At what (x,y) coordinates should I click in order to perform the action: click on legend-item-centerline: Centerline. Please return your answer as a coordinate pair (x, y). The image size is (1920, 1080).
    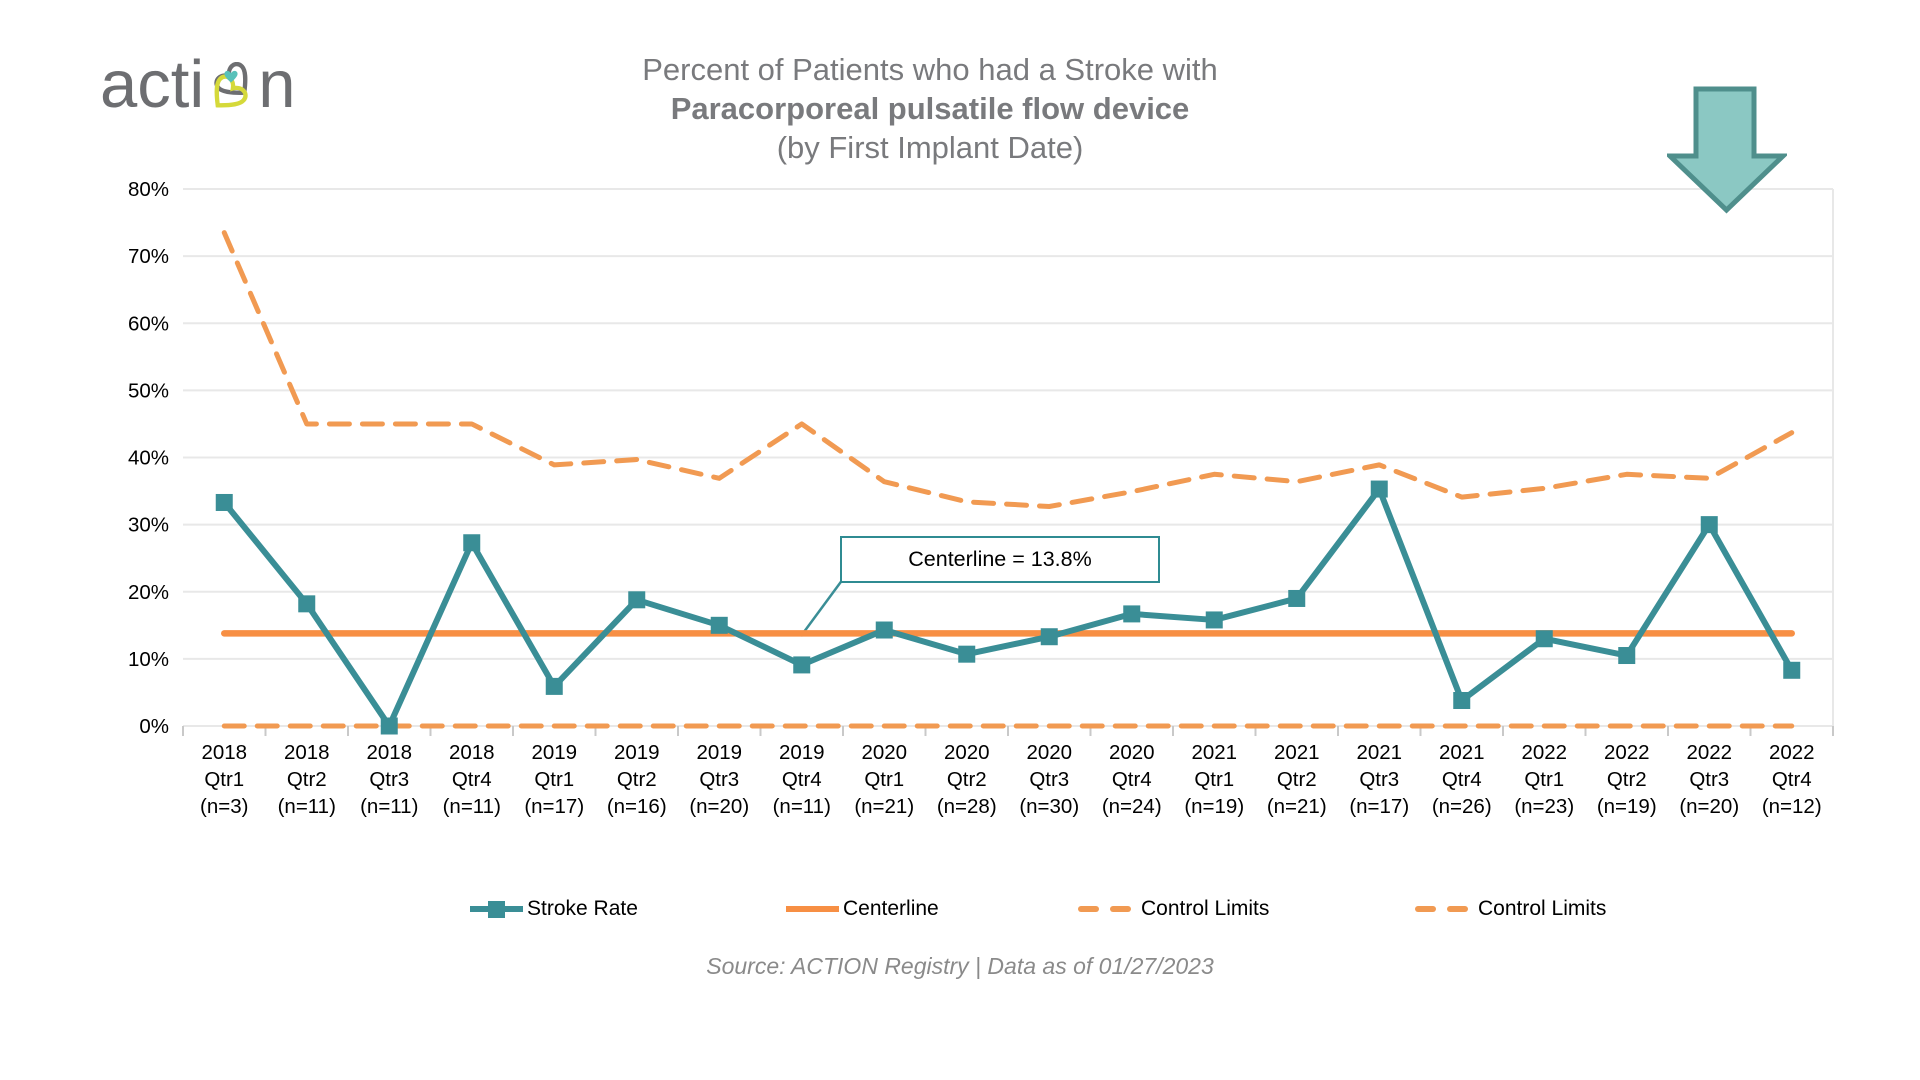
    Looking at the image, I should click on (862, 909).